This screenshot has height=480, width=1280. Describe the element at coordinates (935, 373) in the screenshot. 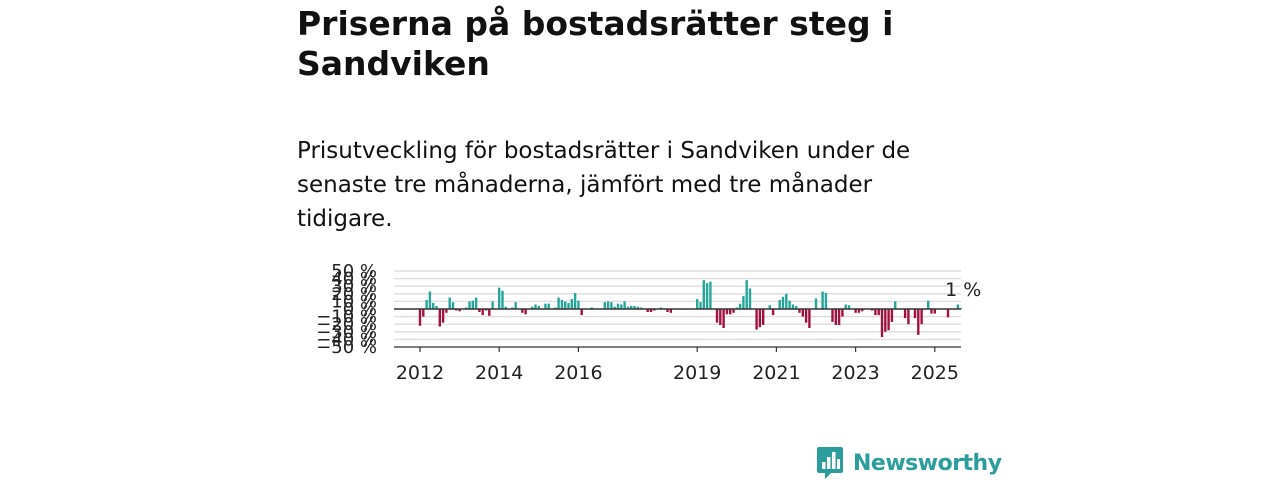

I see `x-tick-label: 2025` at that location.